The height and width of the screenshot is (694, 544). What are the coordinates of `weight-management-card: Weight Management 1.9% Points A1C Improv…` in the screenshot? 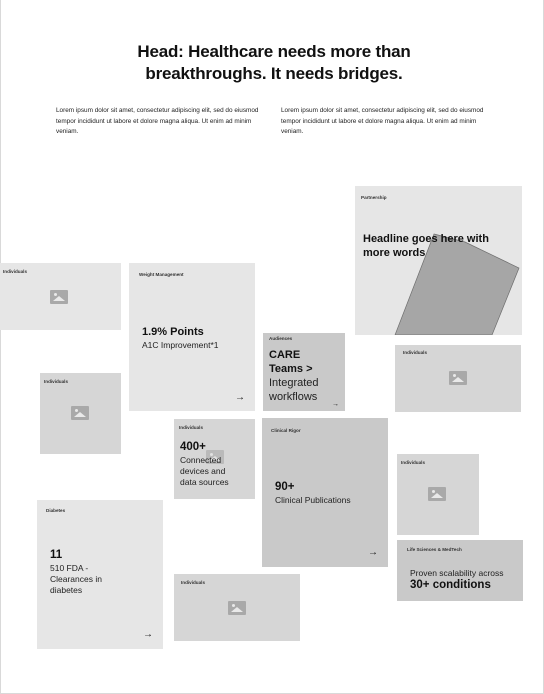 It's located at (192, 337).